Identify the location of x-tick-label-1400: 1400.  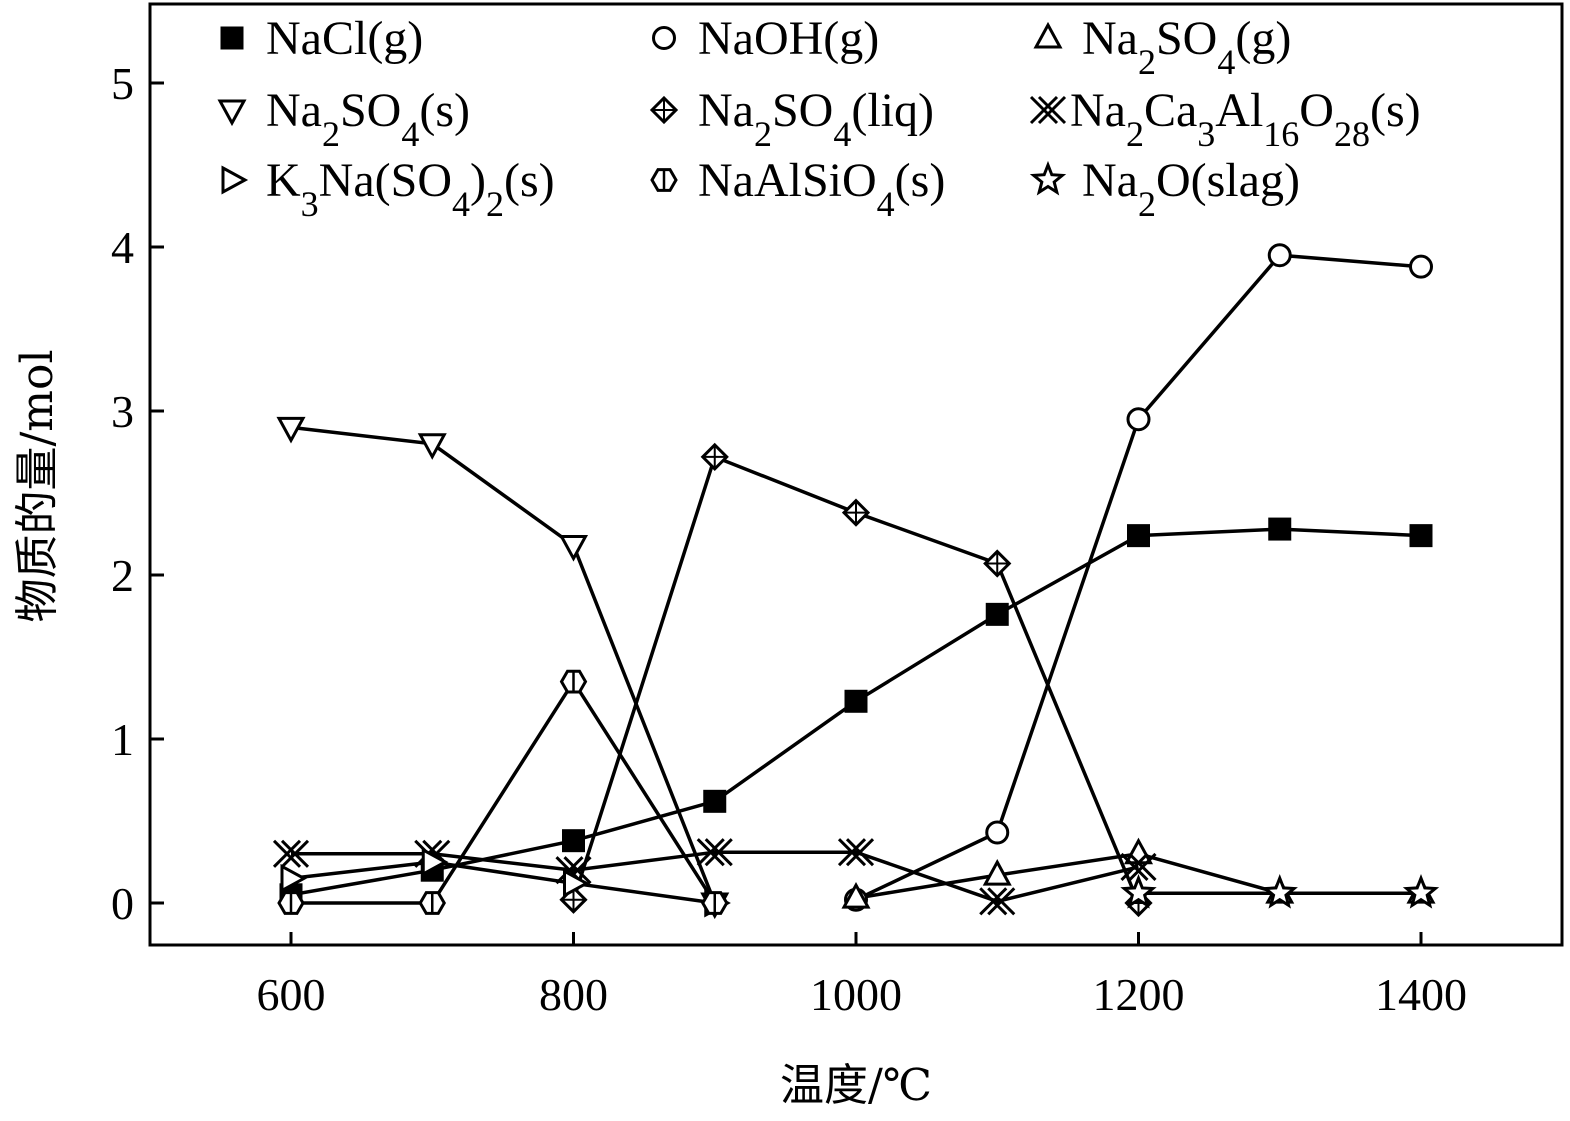
(1421, 994).